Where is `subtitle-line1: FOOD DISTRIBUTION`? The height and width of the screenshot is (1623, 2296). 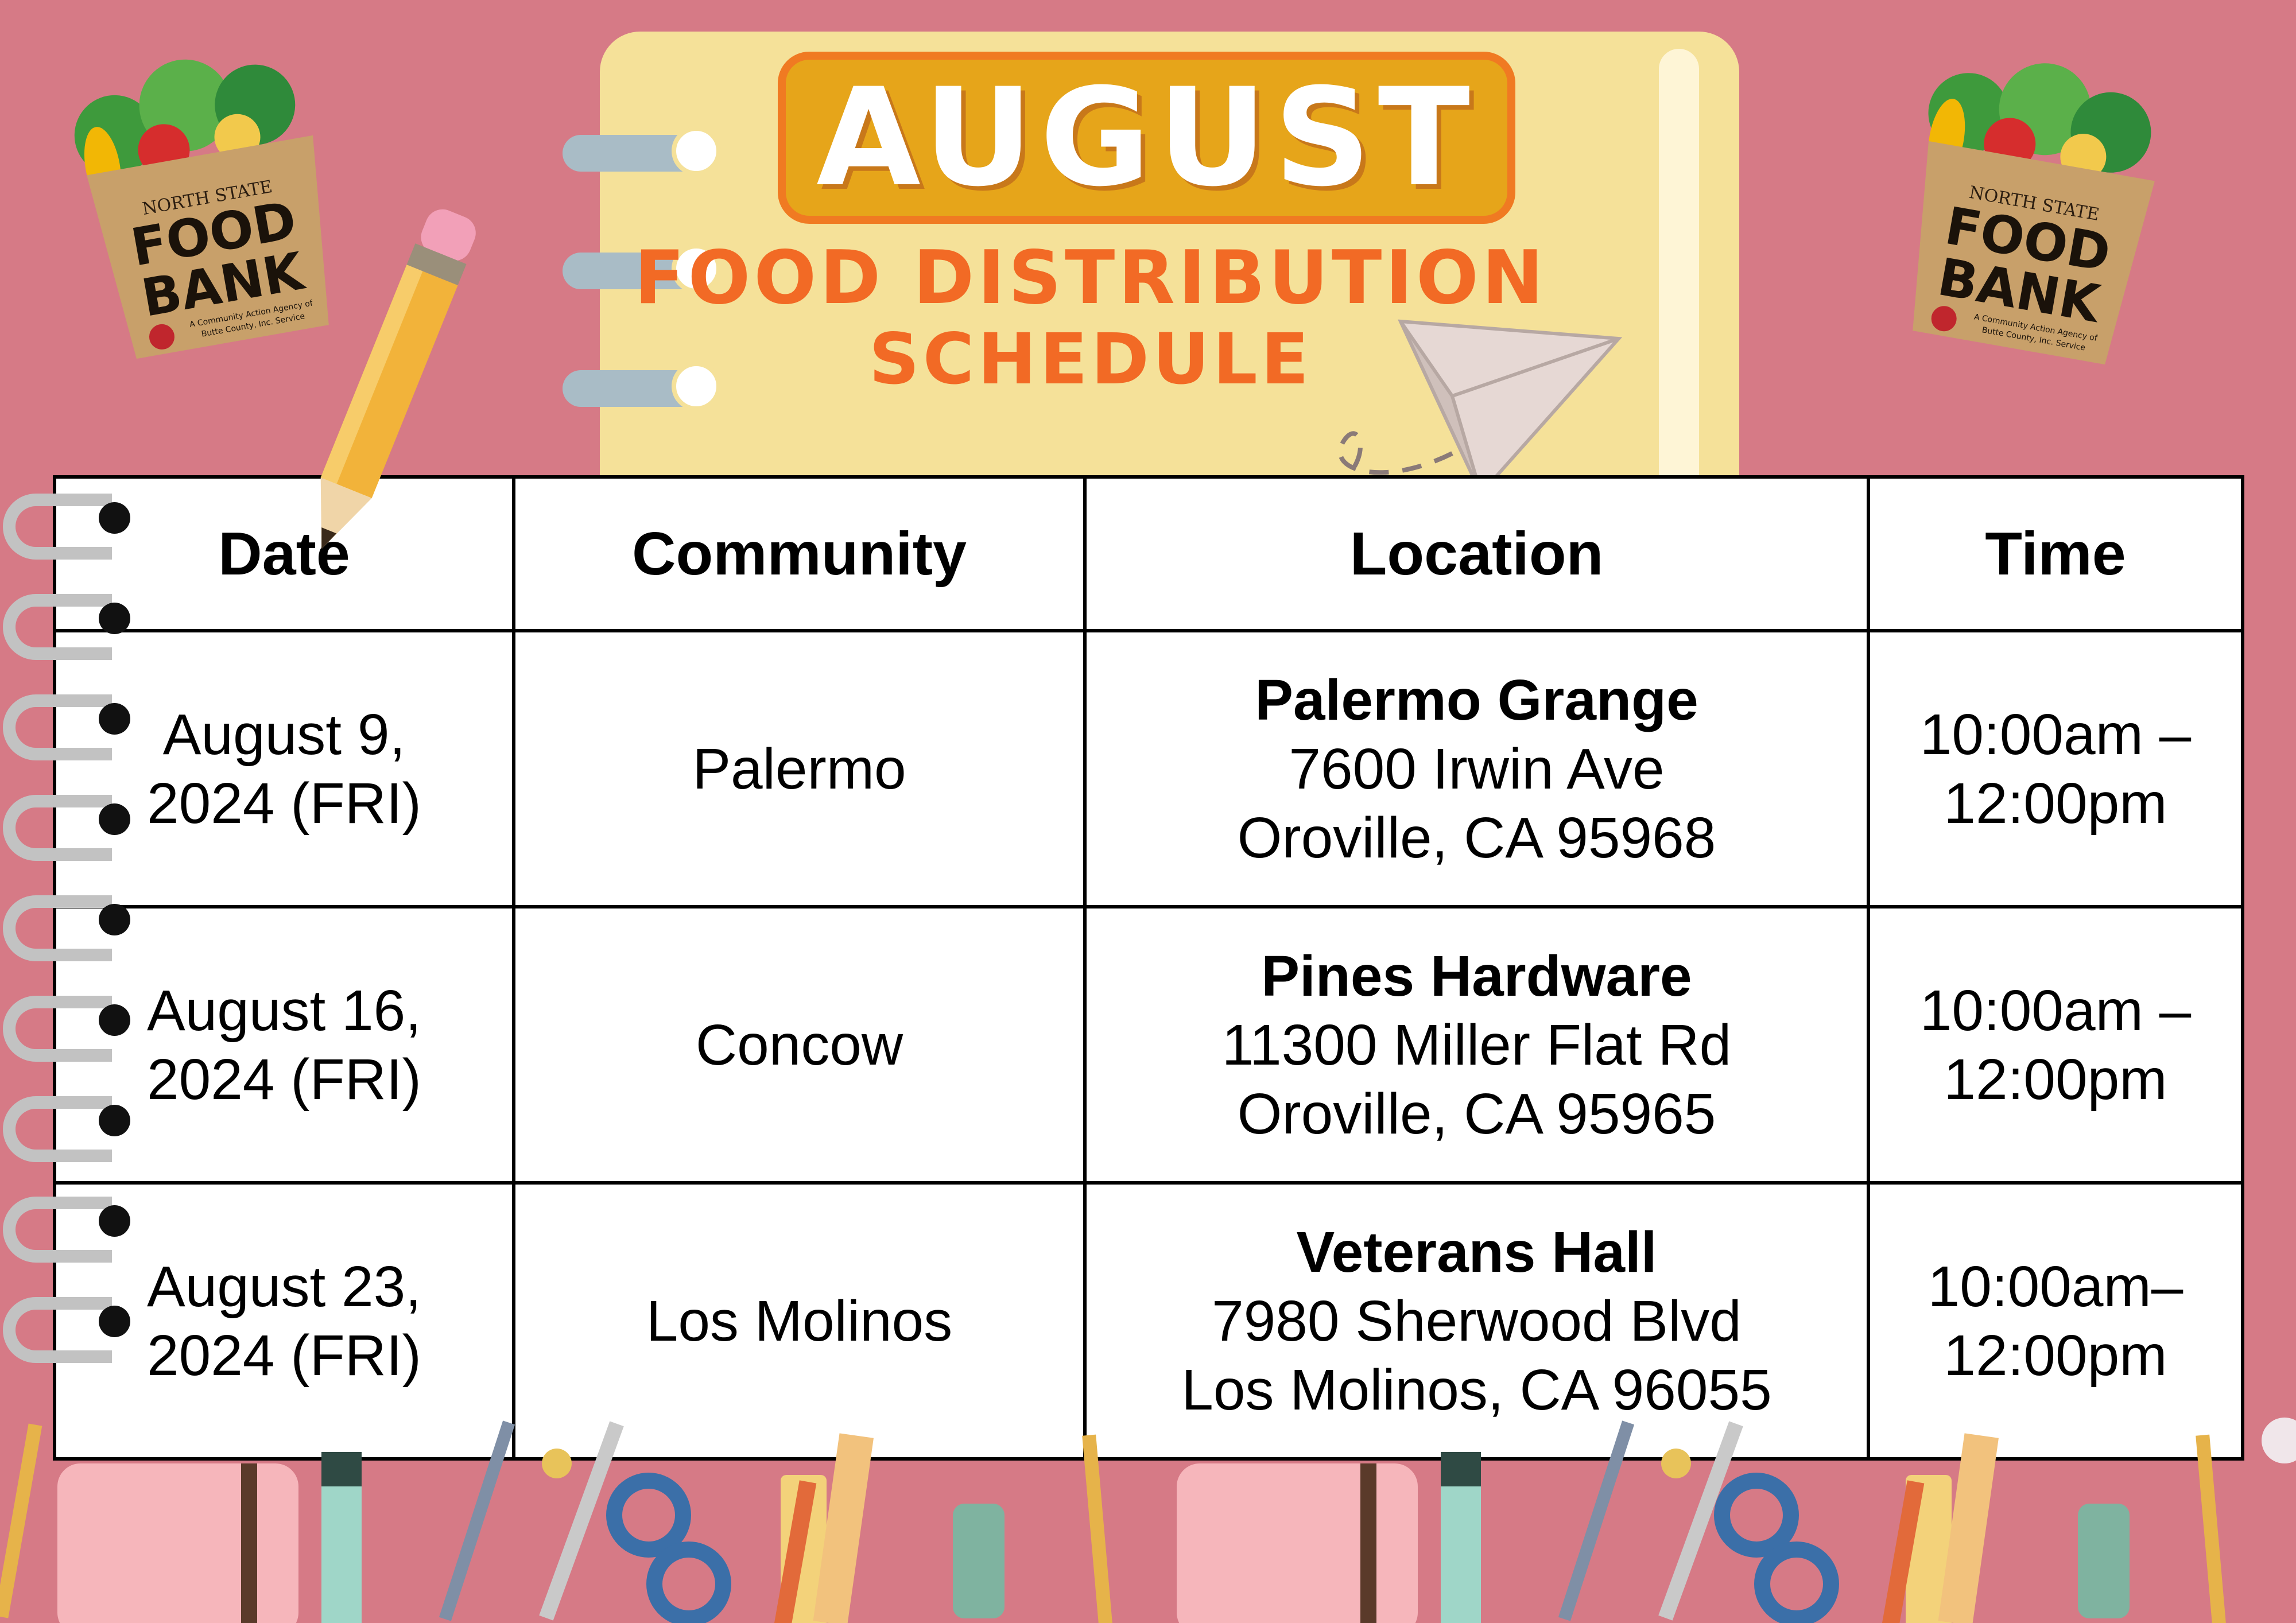
subtitle-line1: FOOD DISTRIBUTION is located at coordinates (1090, 278).